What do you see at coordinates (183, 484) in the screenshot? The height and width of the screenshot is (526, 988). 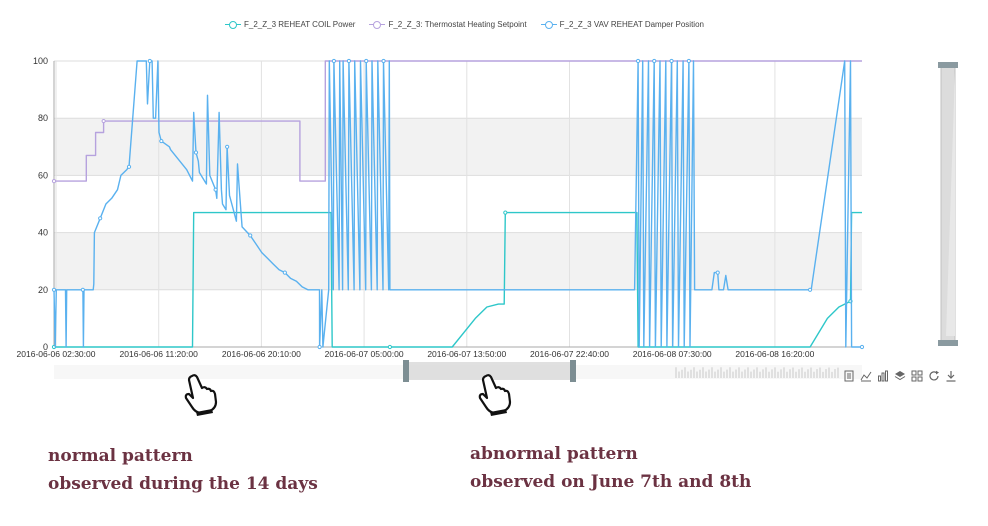 I see `annotation-line: observed during the 14 days` at bounding box center [183, 484].